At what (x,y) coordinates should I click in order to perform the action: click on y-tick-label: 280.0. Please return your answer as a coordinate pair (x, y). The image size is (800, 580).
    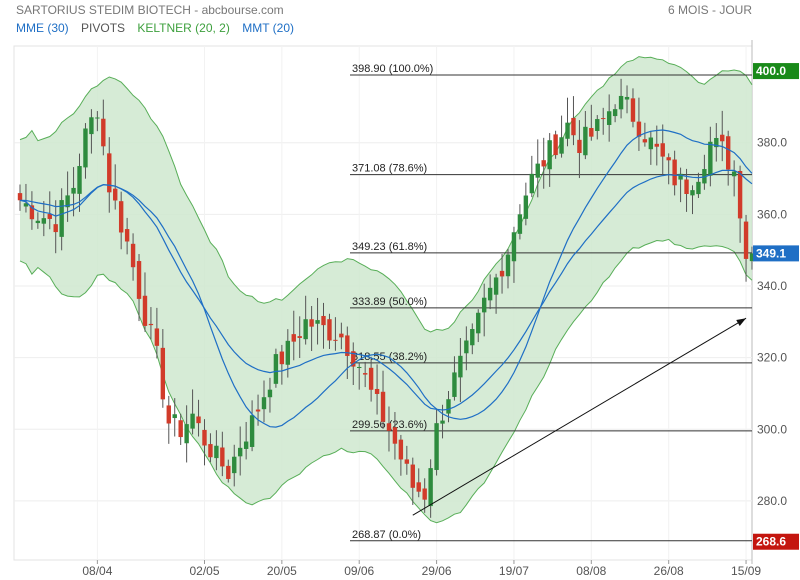
    Looking at the image, I should click on (772, 501).